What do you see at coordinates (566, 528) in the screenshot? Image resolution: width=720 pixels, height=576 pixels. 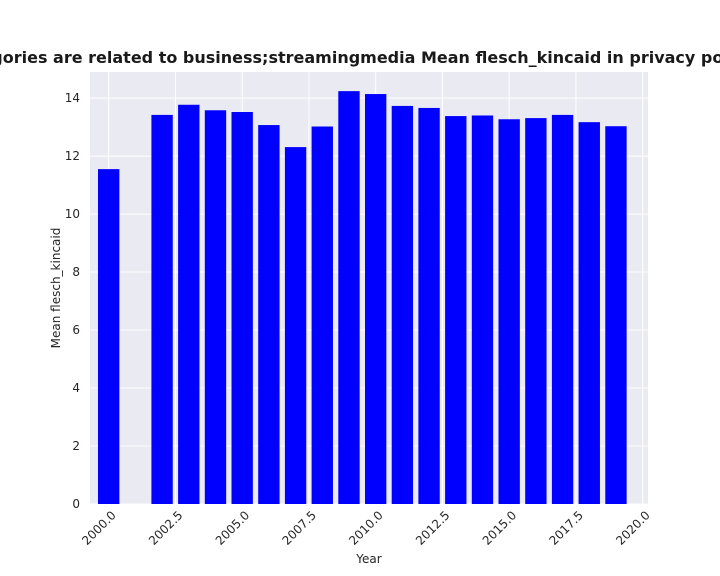 I see `x-tick-label: 2017.5` at bounding box center [566, 528].